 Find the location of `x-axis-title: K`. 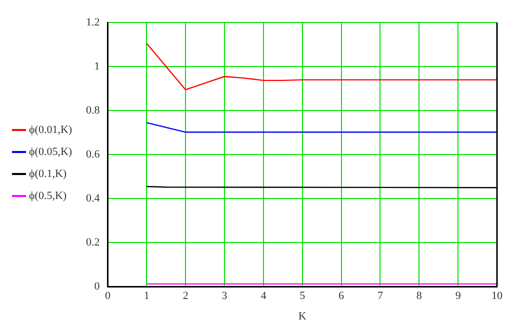

x-axis-title: K is located at coordinates (302, 316).